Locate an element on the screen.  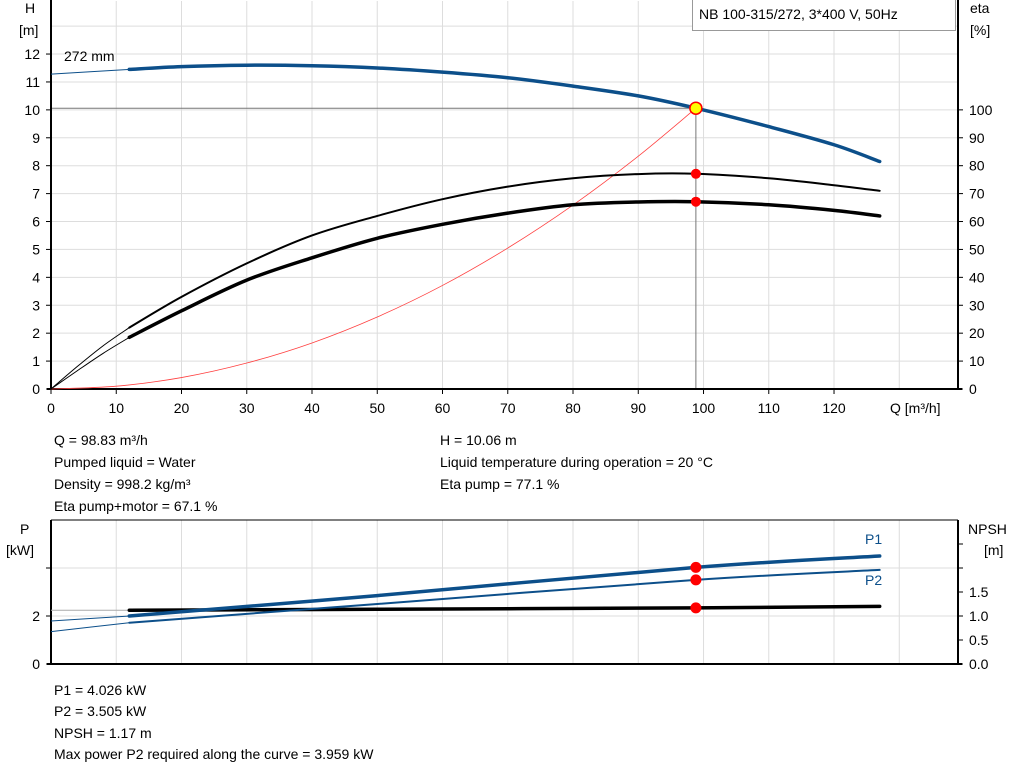
y-right-tick-label: 30 is located at coordinates (977, 305).